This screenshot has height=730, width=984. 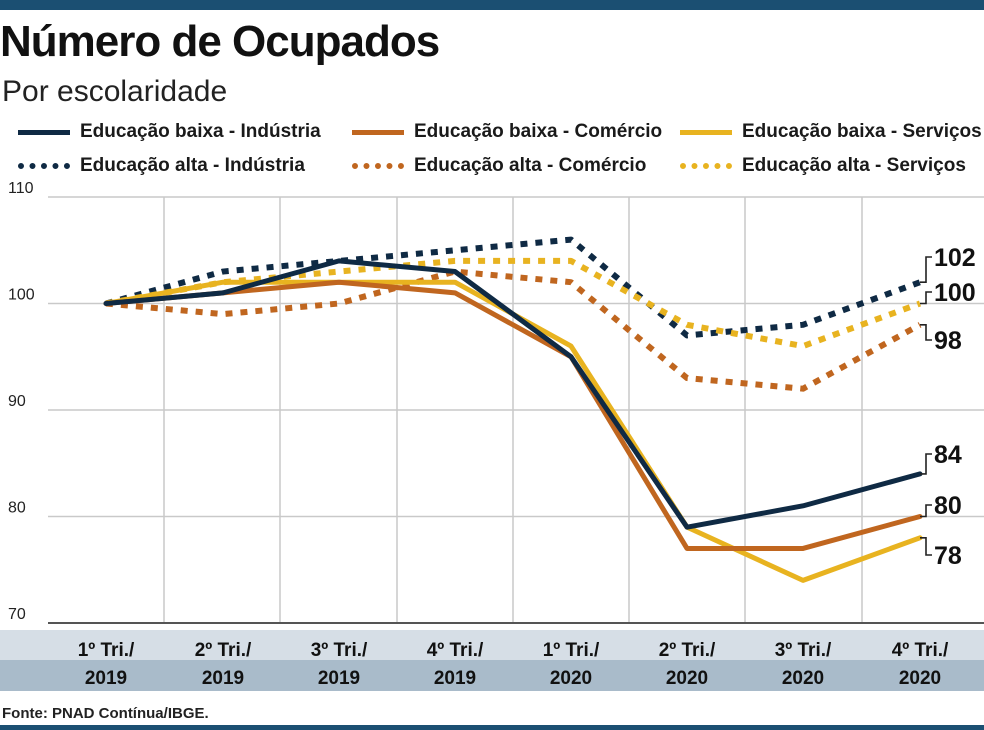 I want to click on legend-label: Educação baixa - Comércio, so click(x=538, y=131).